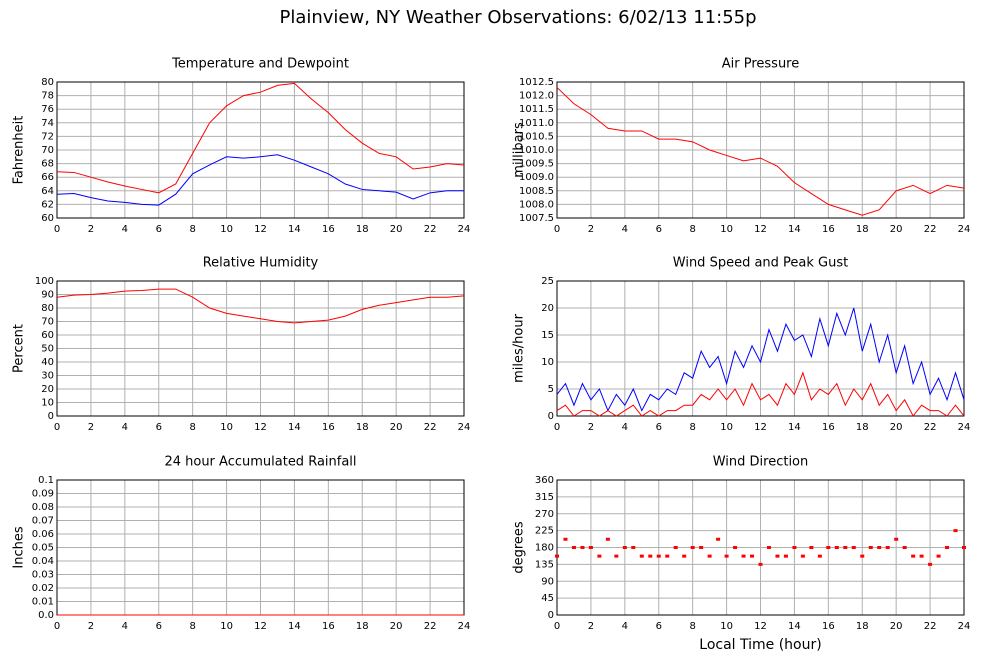 The image size is (999, 659). I want to click on y-tick-label: 0.04, so click(43, 561).